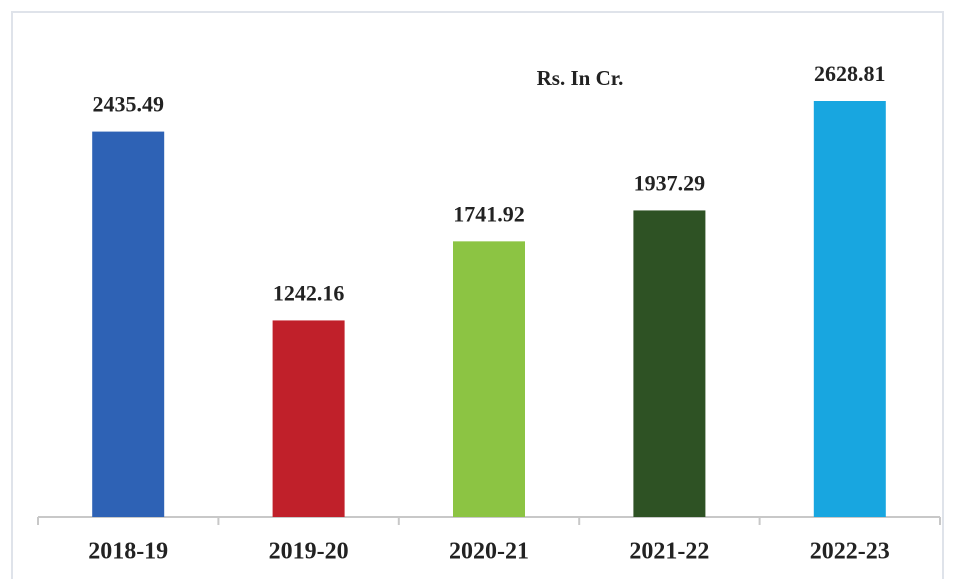 Image resolution: width=956 pixels, height=579 pixels. I want to click on x-tick-label: 2022-23, so click(850, 552).